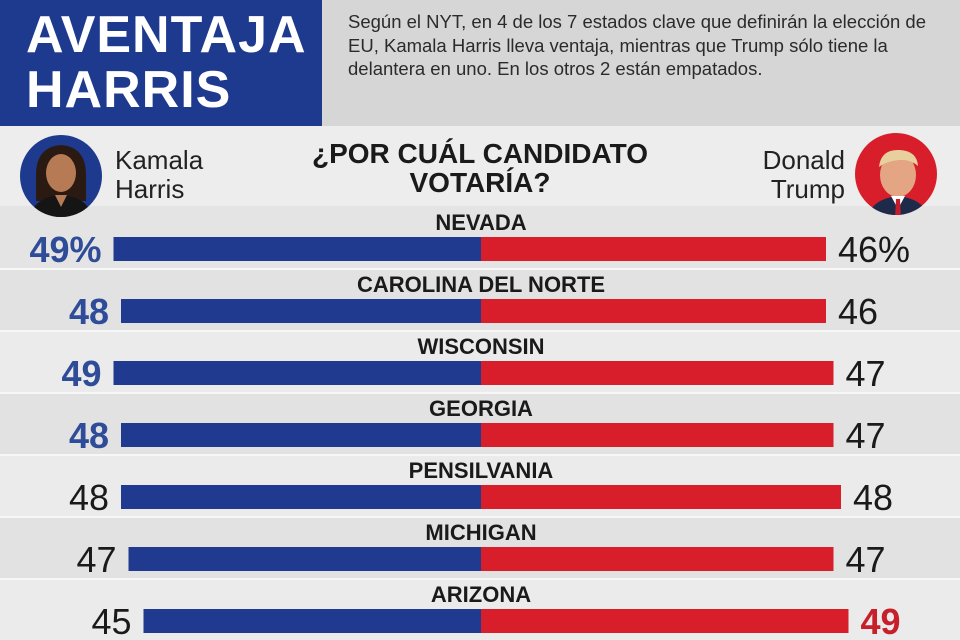 The height and width of the screenshot is (640, 960). What do you see at coordinates (873, 497) in the screenshot?
I see `trump-value-label: 48` at bounding box center [873, 497].